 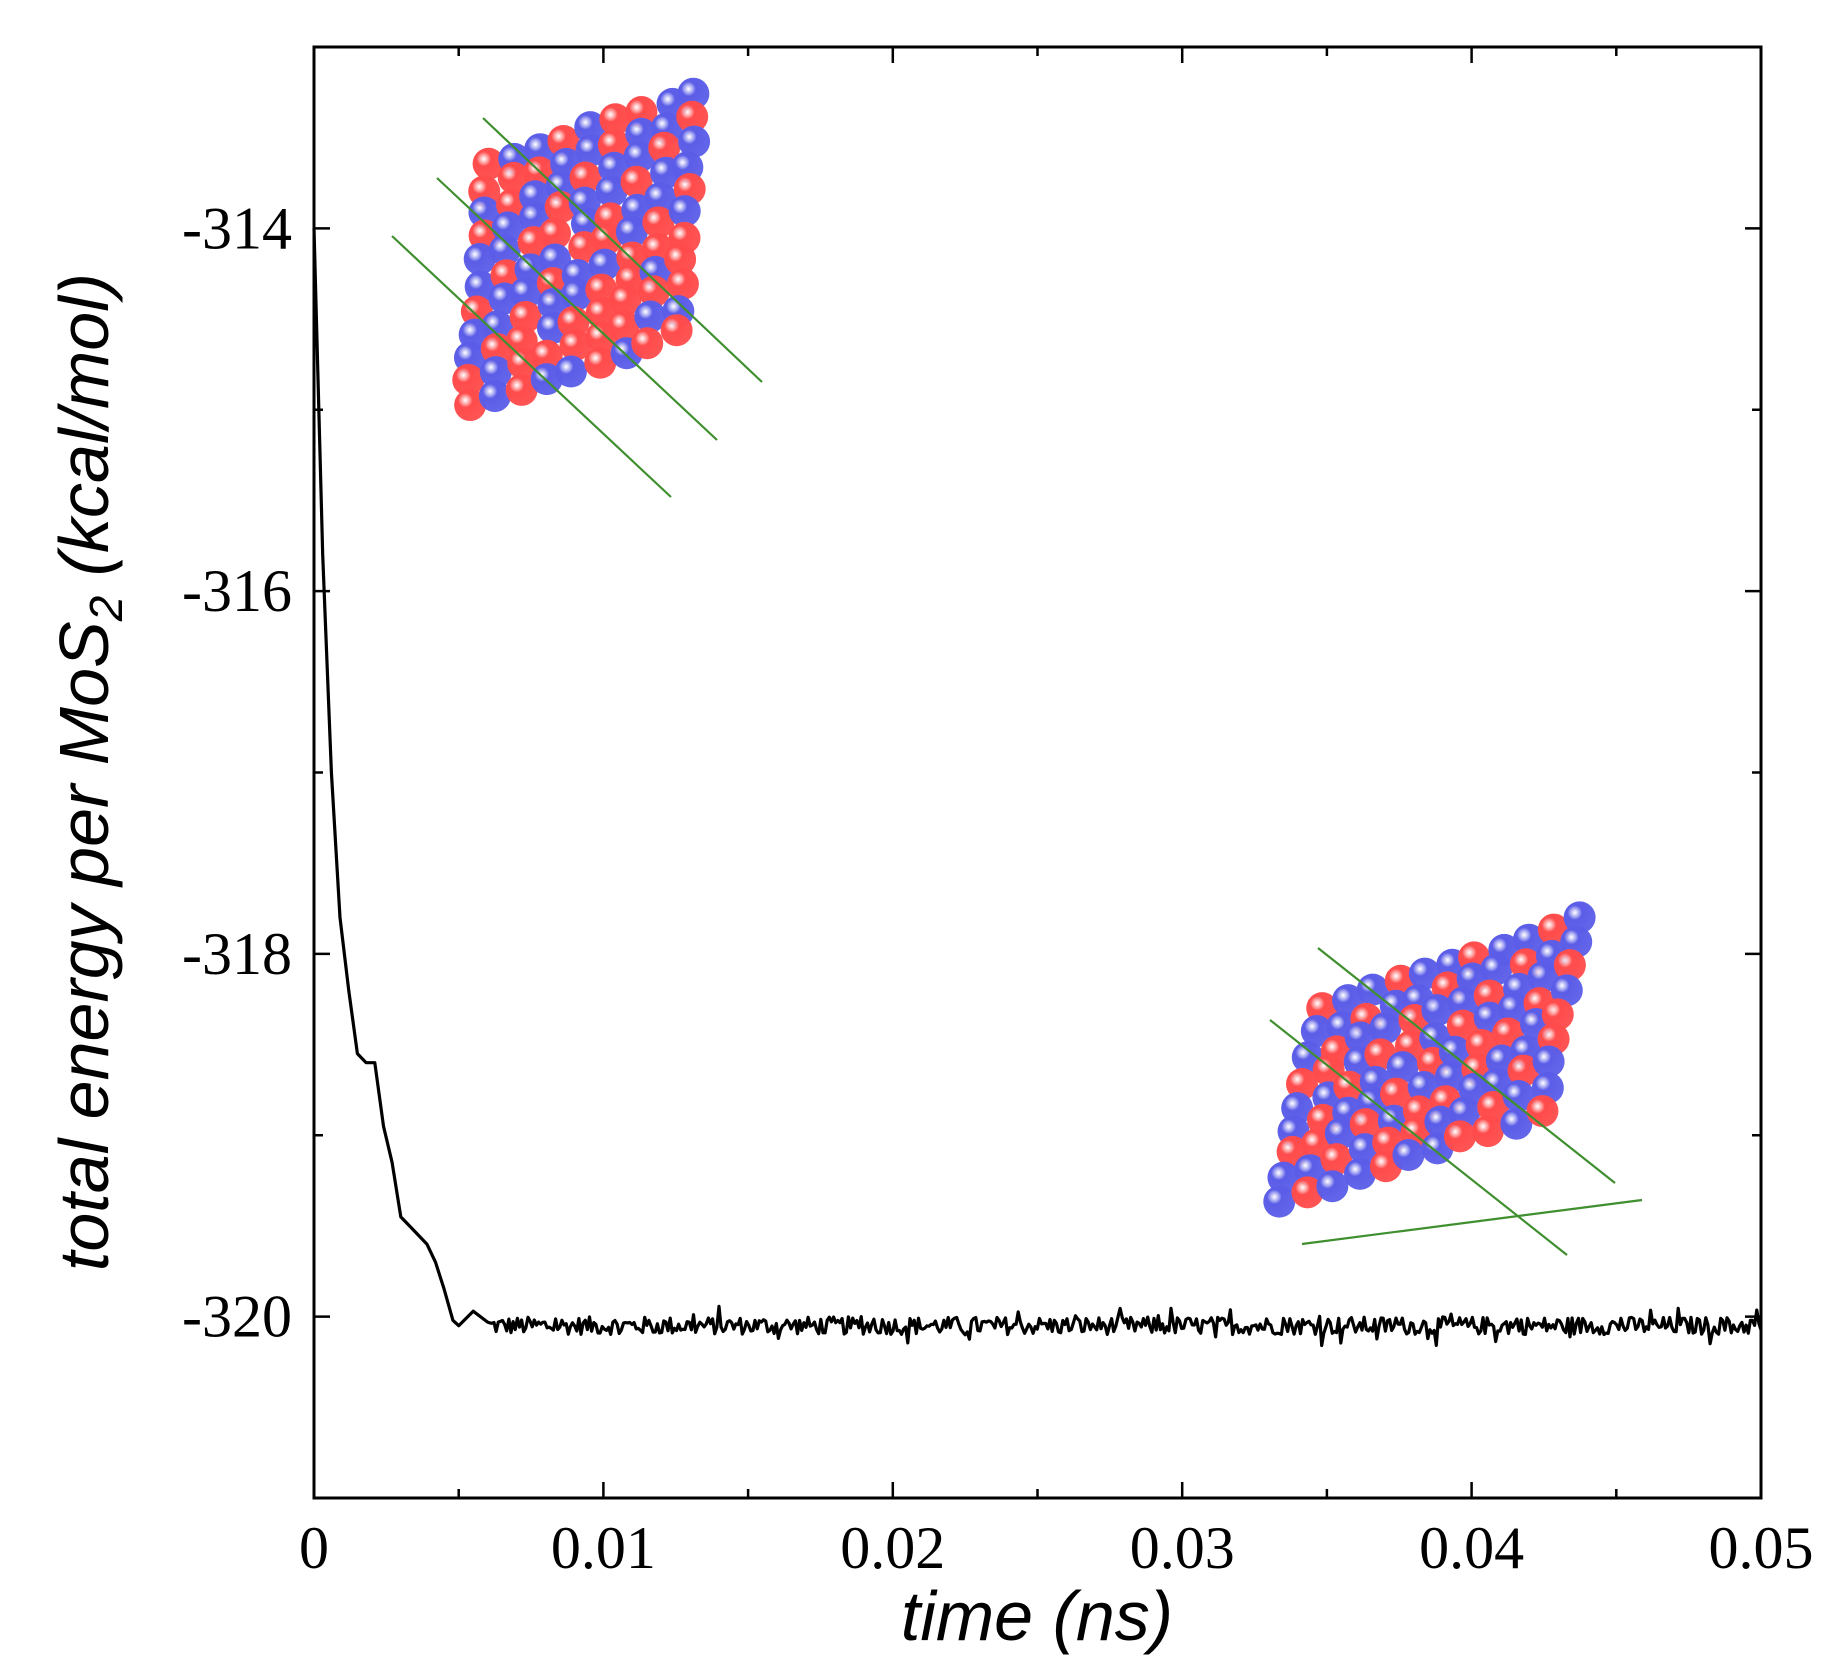 What do you see at coordinates (84, 434) in the screenshot?
I see `y-axis-label-unit: (kcal/mol)` at bounding box center [84, 434].